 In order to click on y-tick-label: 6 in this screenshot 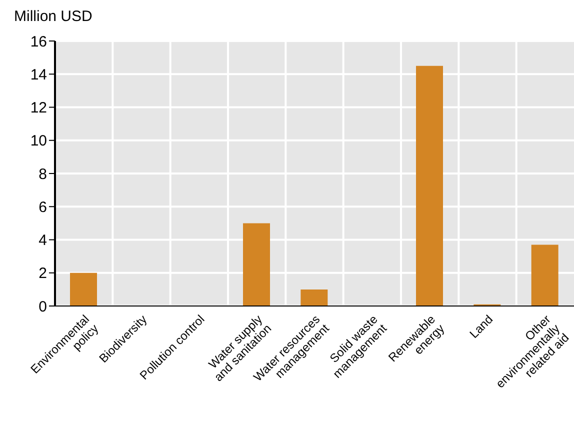, I will do `click(42, 207)`.